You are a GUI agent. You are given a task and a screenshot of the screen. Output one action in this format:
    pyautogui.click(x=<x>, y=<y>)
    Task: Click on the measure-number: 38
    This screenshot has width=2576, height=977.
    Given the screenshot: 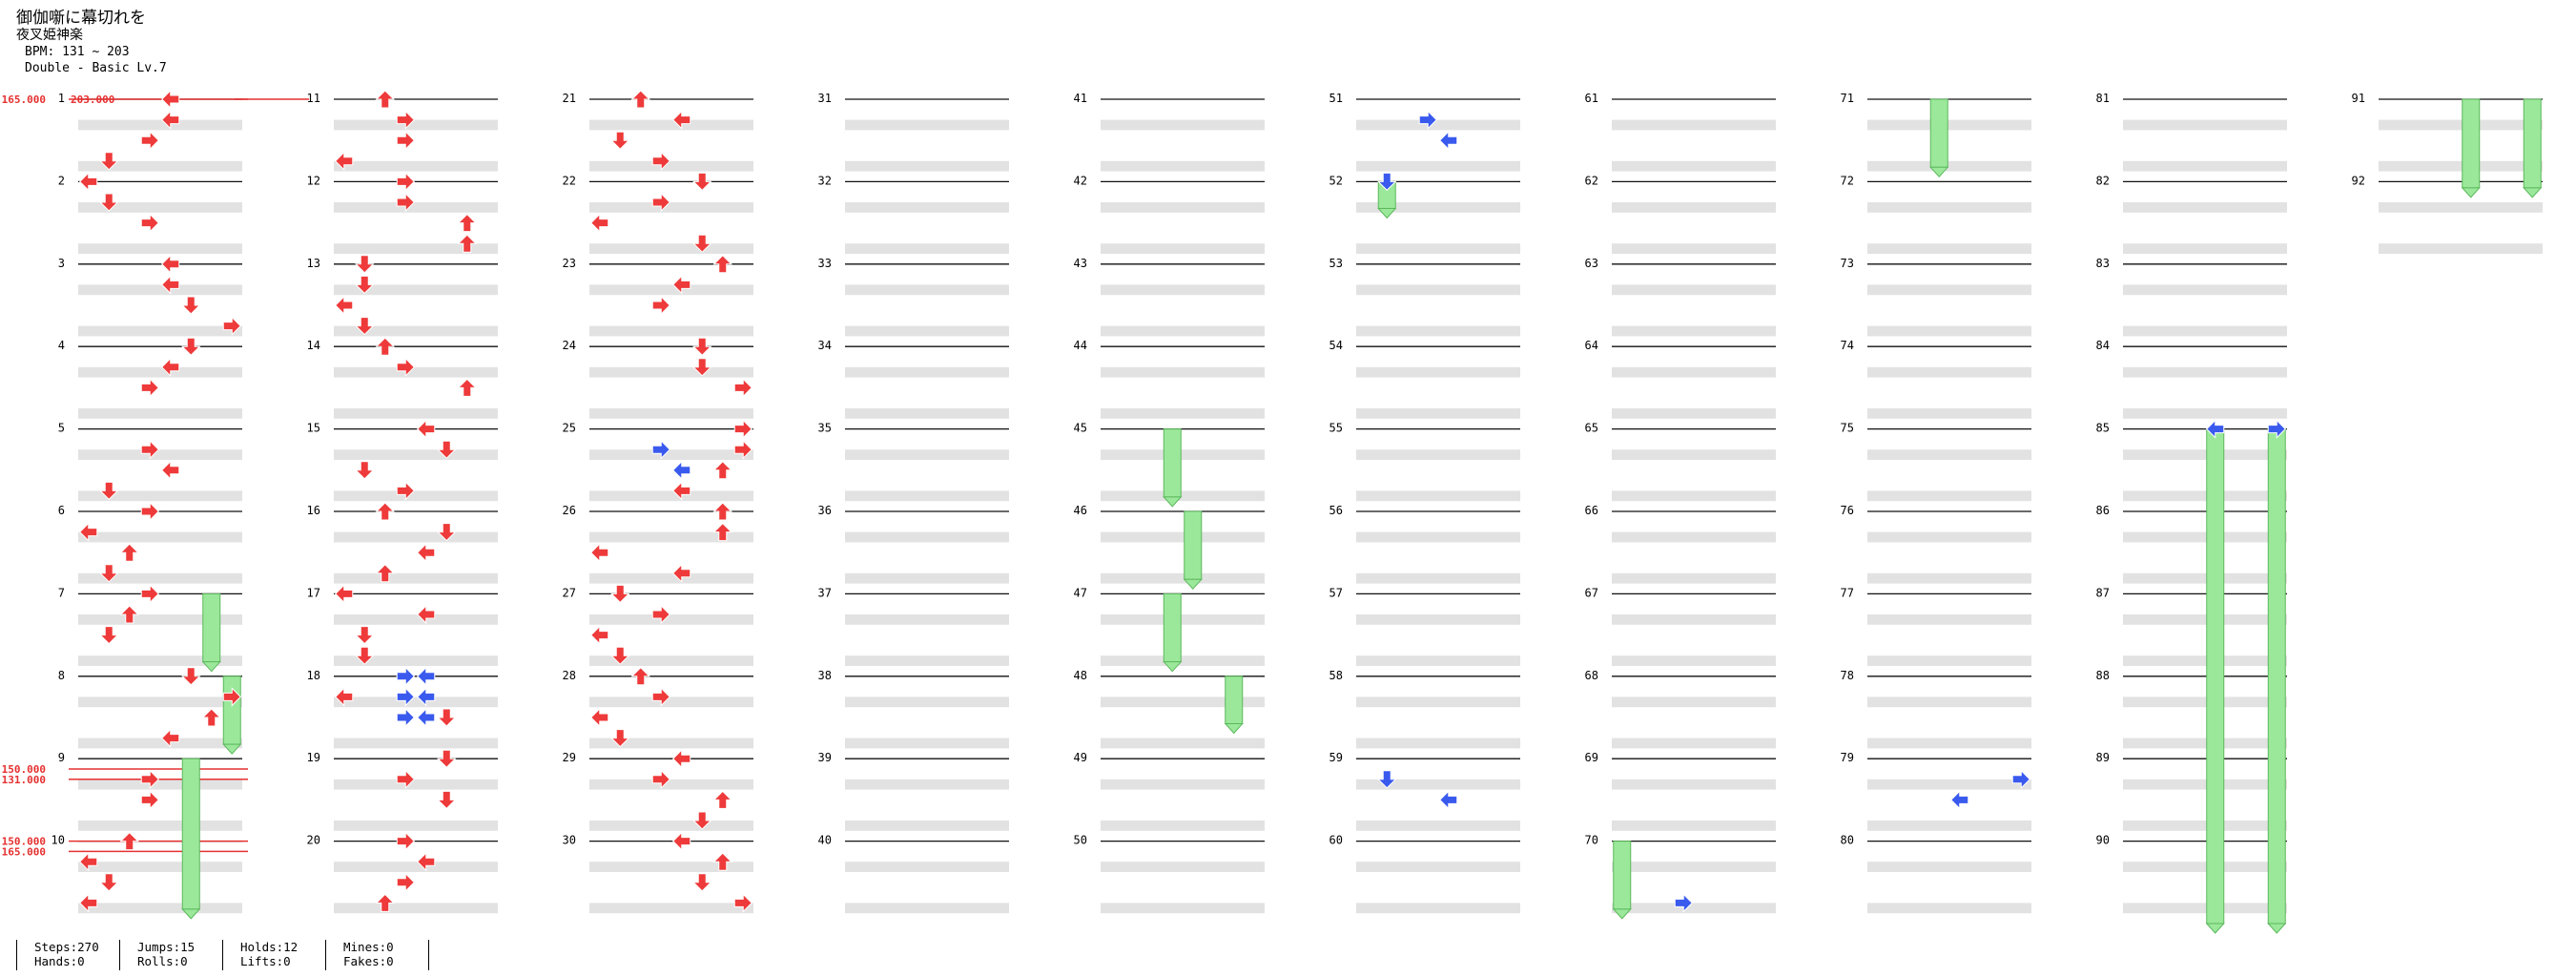 What is the action you would take?
    pyautogui.click(x=825, y=675)
    